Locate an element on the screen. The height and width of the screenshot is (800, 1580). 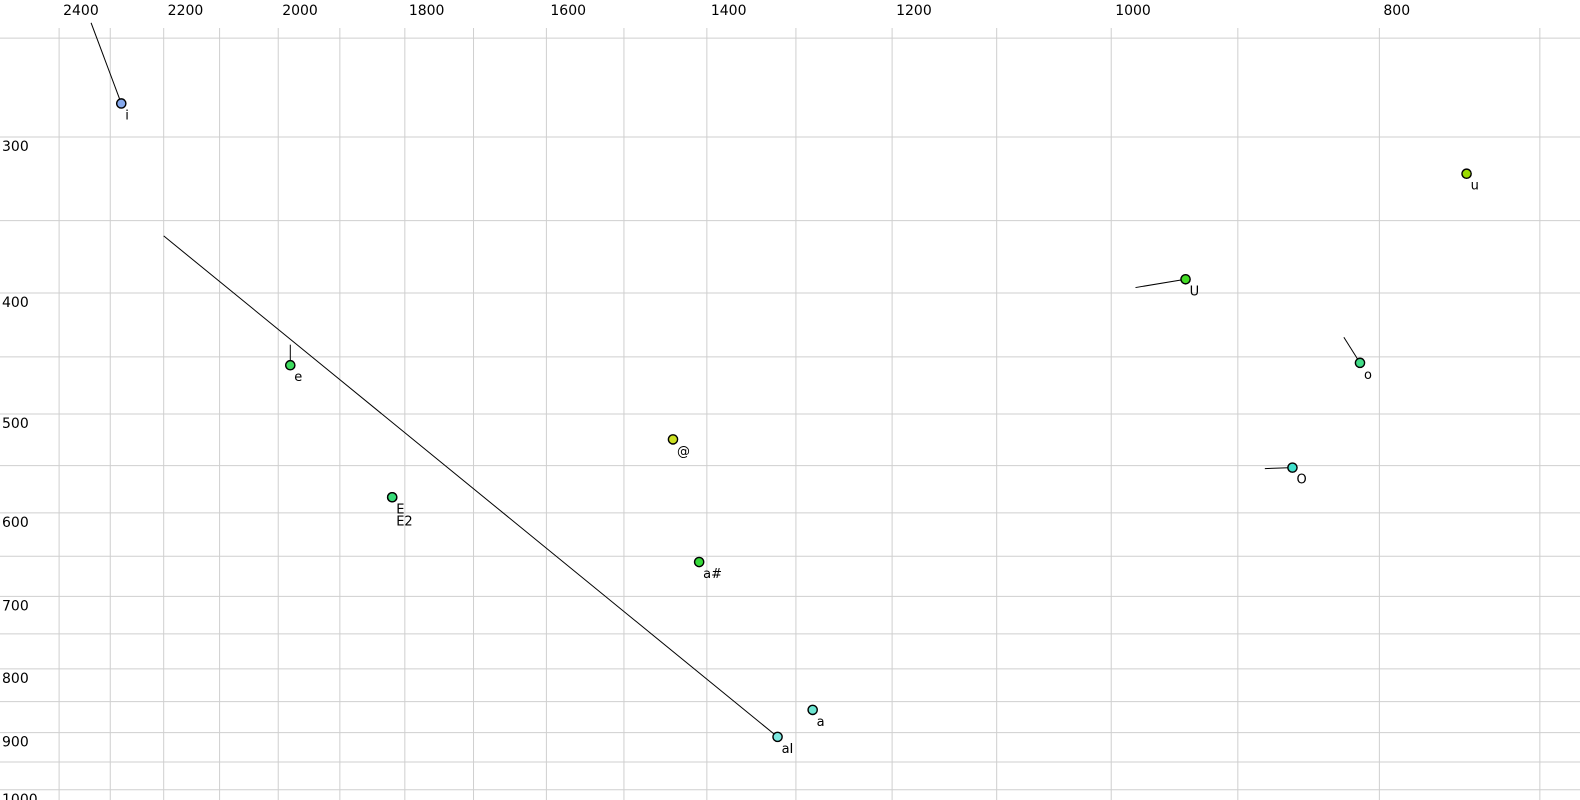
vowel-label-a: a is located at coordinates (821, 722).